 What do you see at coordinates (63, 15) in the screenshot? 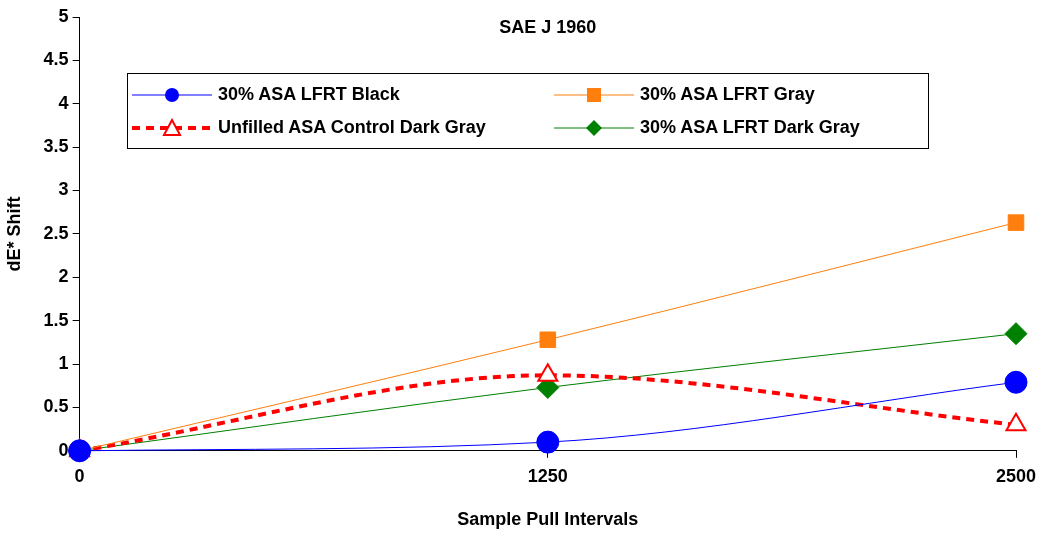
I see `y-tick-label: 5` at bounding box center [63, 15].